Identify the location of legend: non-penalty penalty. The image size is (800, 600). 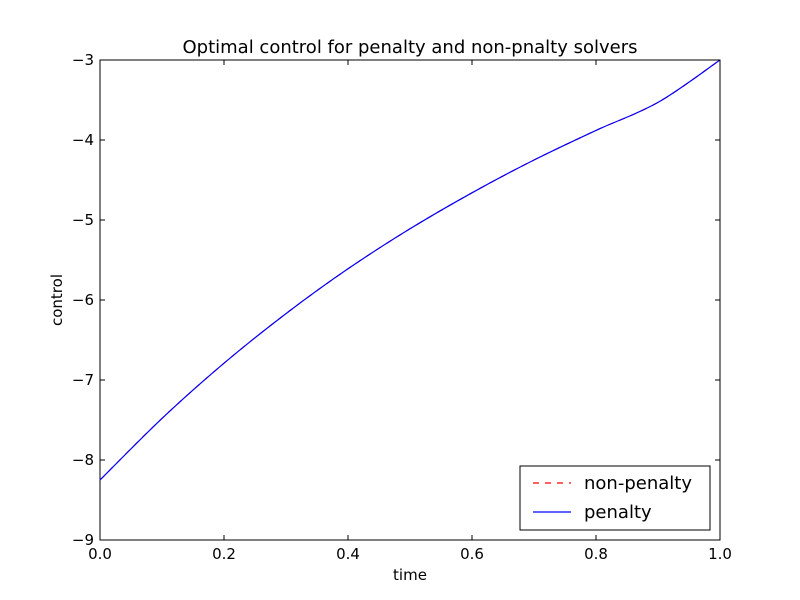
(615, 498).